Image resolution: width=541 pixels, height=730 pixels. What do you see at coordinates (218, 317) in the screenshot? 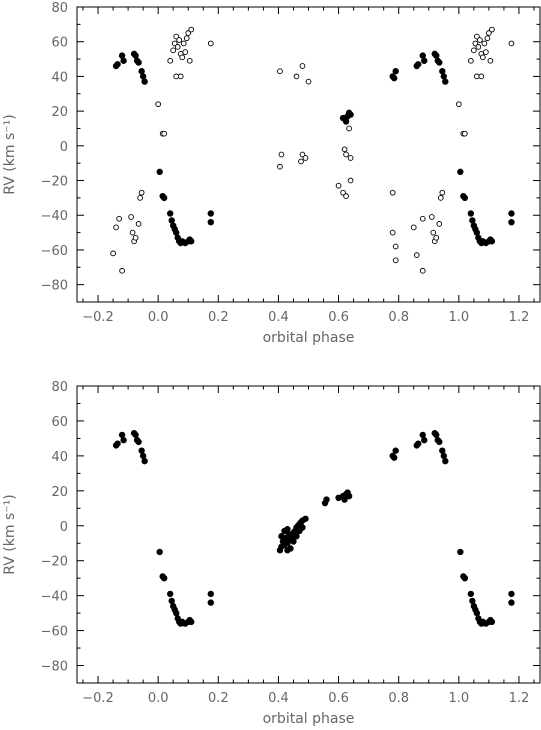
I see `x-tick-label: 0.2` at bounding box center [218, 317].